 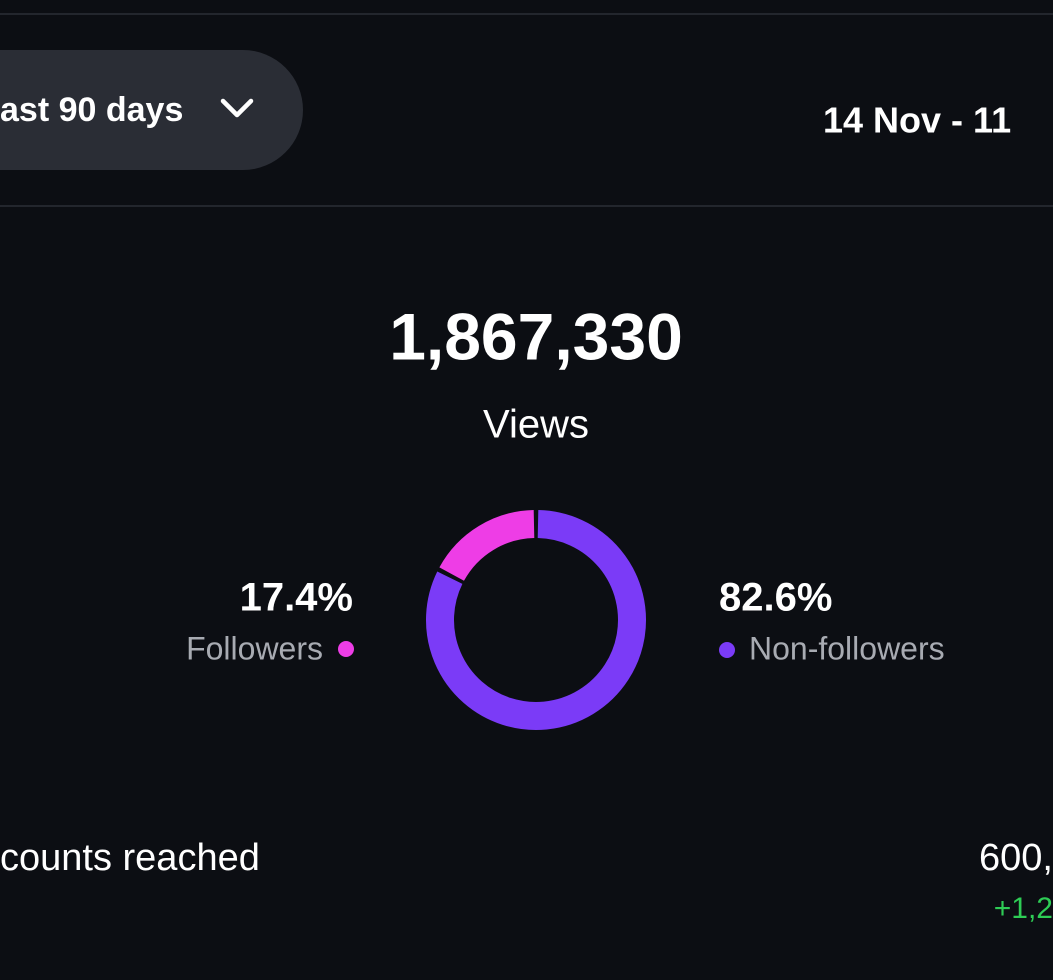 What do you see at coordinates (1023, 908) in the screenshot?
I see `metric-change: +1,2` at bounding box center [1023, 908].